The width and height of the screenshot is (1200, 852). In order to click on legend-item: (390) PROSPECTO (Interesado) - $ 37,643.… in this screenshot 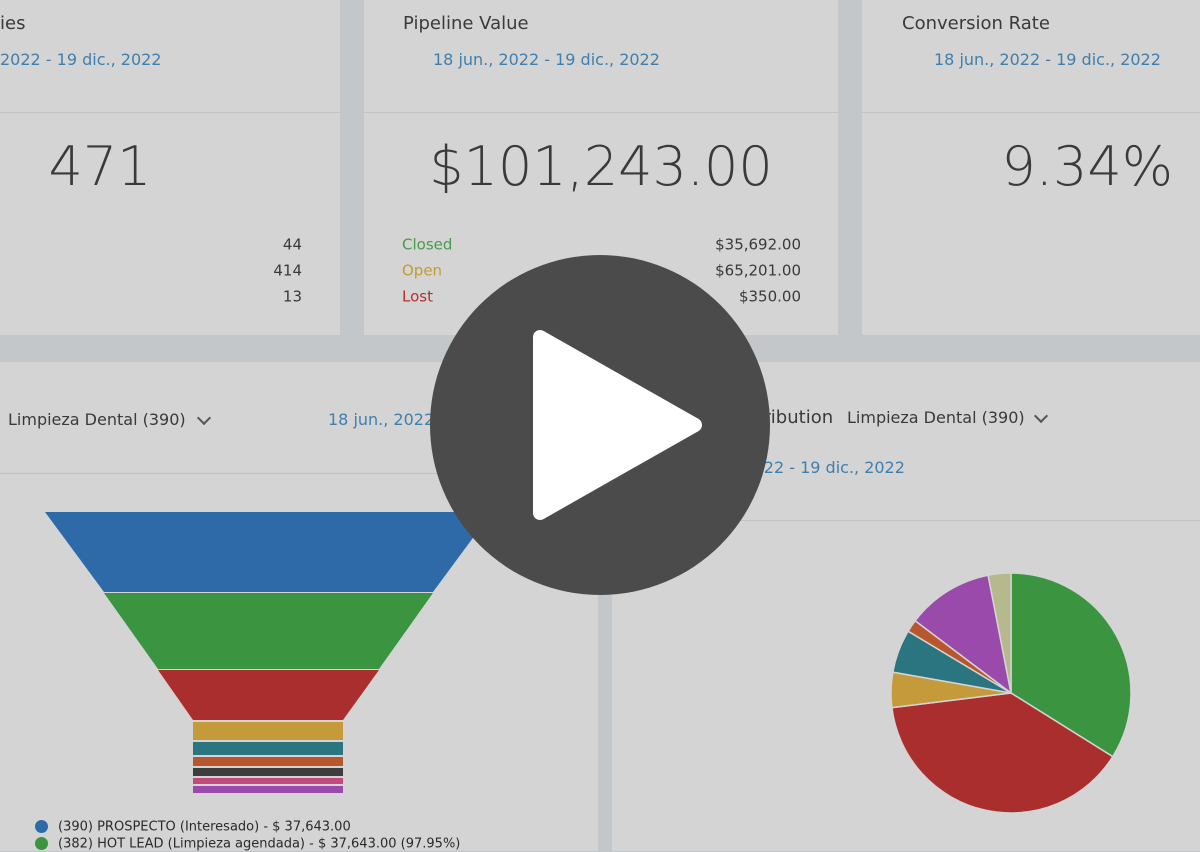, I will do `click(204, 827)`.